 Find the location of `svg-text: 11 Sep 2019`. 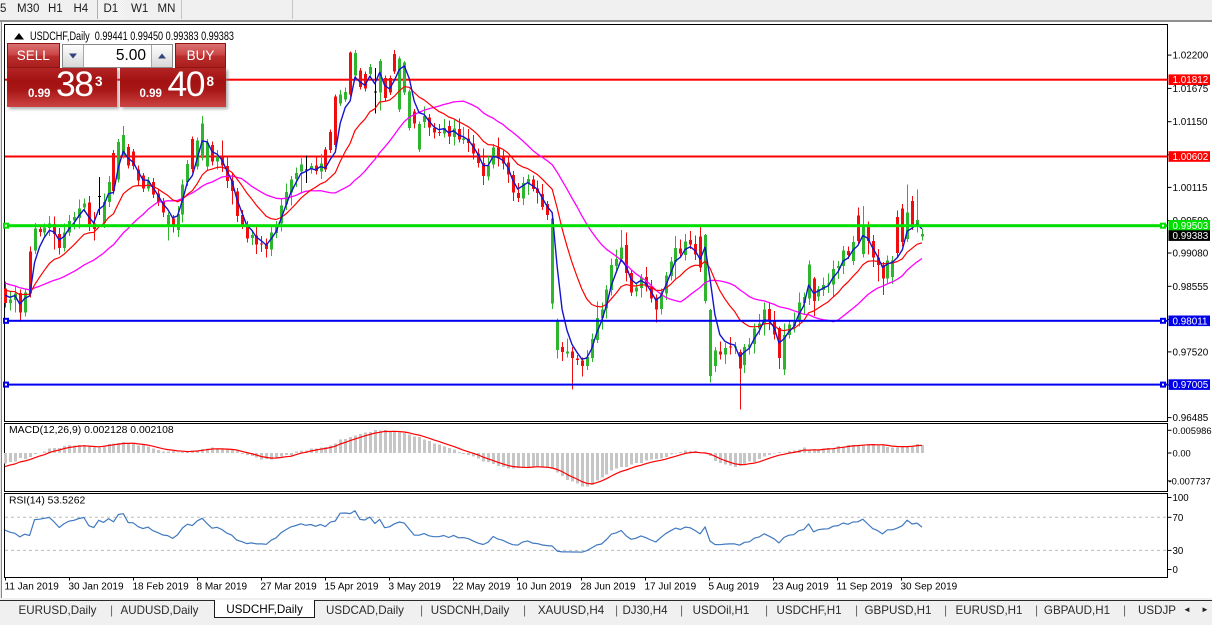

svg-text: 11 Sep 2019 is located at coordinates (865, 586).